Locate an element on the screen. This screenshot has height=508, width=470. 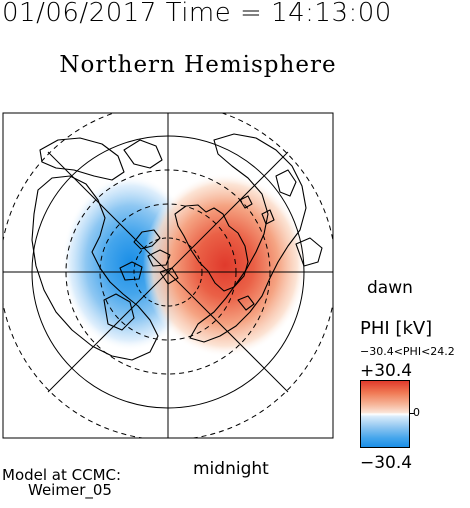
legend-min-label: −30.4 is located at coordinates (386, 463).